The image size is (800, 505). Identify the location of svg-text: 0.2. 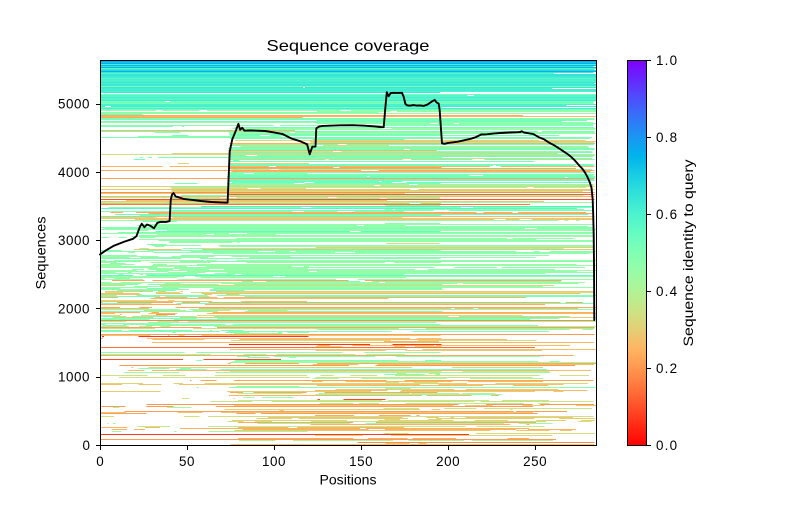
(667, 368).